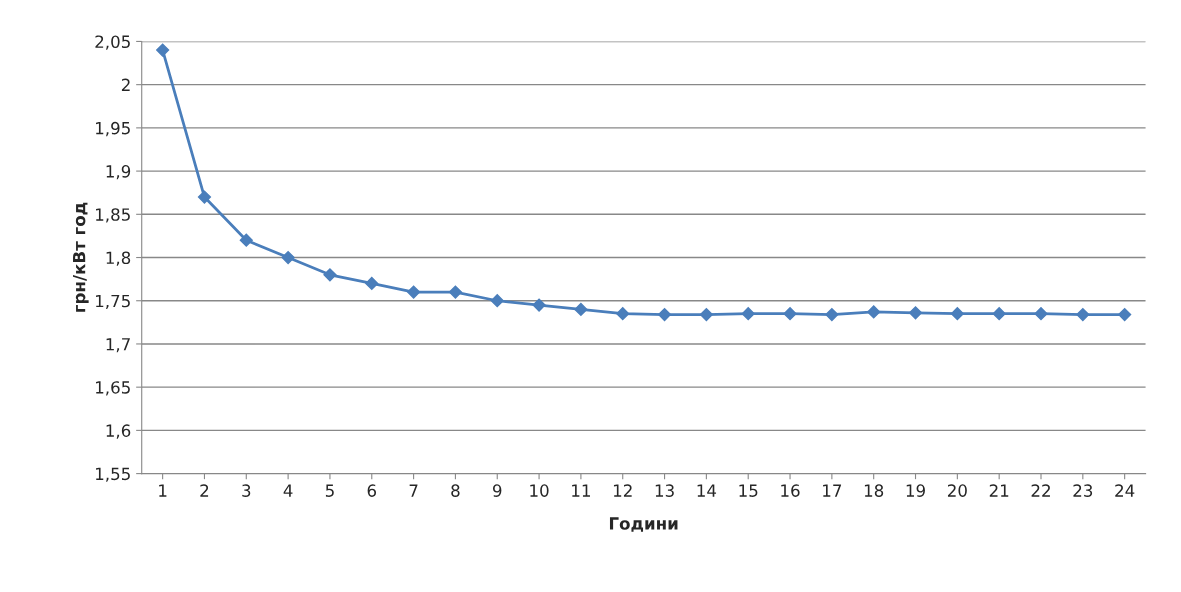 The width and height of the screenshot is (1181, 592). What do you see at coordinates (81, 257) in the screenshot?
I see `y-axis-title: грн/кВт год` at bounding box center [81, 257].